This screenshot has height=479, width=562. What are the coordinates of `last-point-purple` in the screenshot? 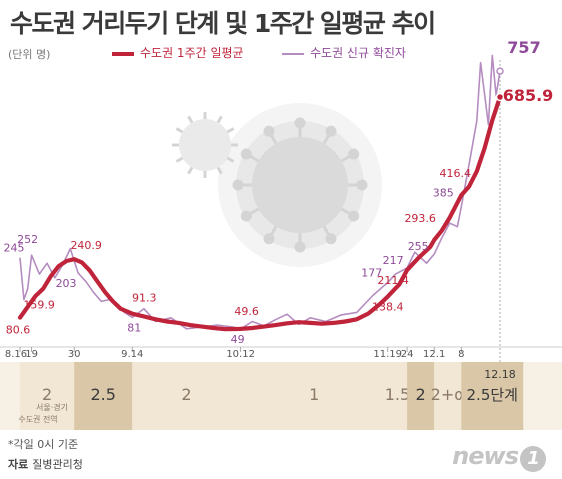 It's located at (500, 71).